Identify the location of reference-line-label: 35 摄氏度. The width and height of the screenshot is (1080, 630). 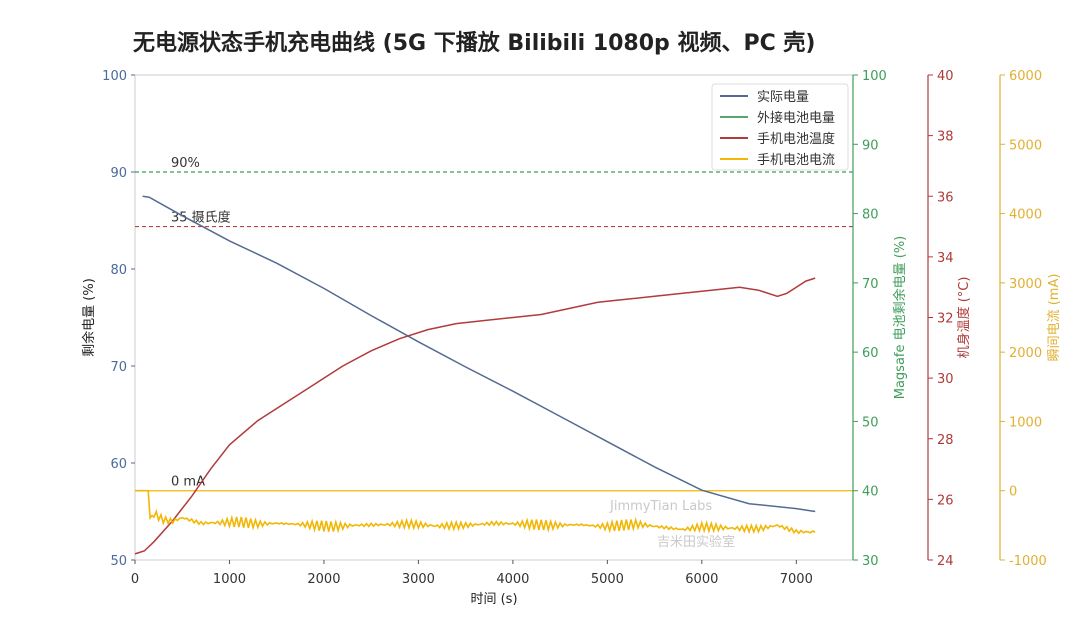
(201, 218).